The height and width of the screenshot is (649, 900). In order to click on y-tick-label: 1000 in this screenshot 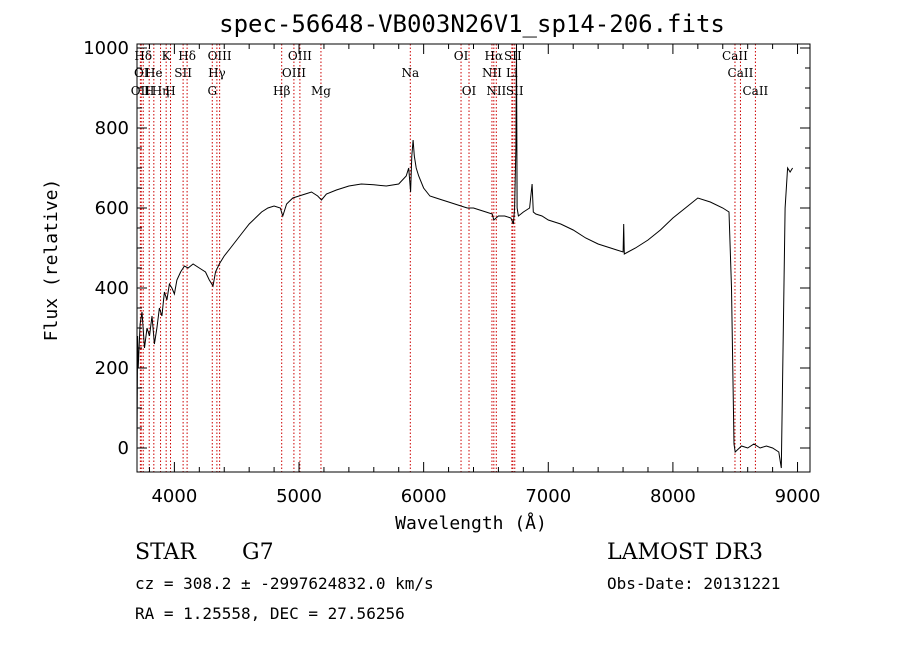, I will do `click(106, 48)`.